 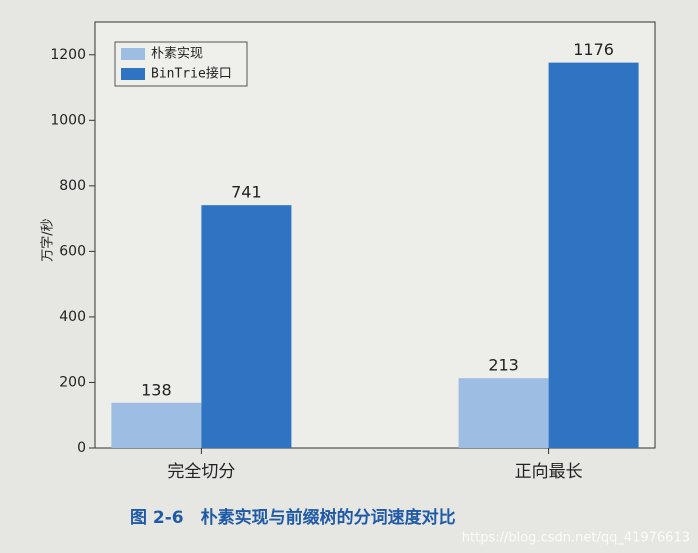 I want to click on legend-label: 朴素实现, so click(x=177, y=54).